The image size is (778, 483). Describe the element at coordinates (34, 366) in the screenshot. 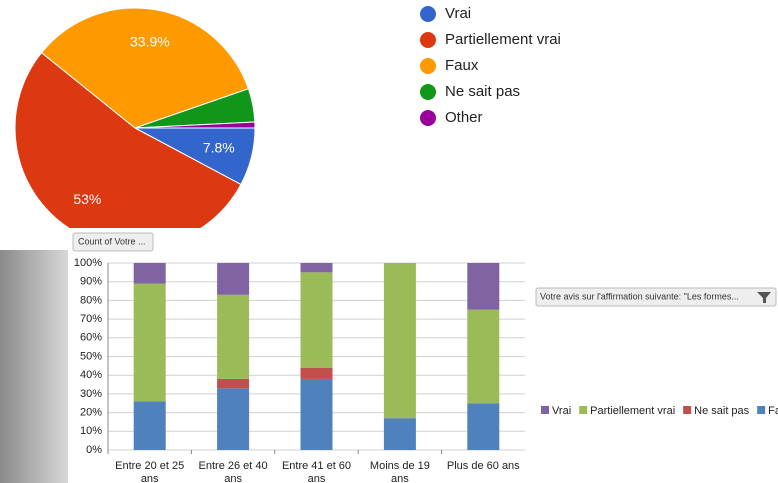

I see `side-panel` at that location.